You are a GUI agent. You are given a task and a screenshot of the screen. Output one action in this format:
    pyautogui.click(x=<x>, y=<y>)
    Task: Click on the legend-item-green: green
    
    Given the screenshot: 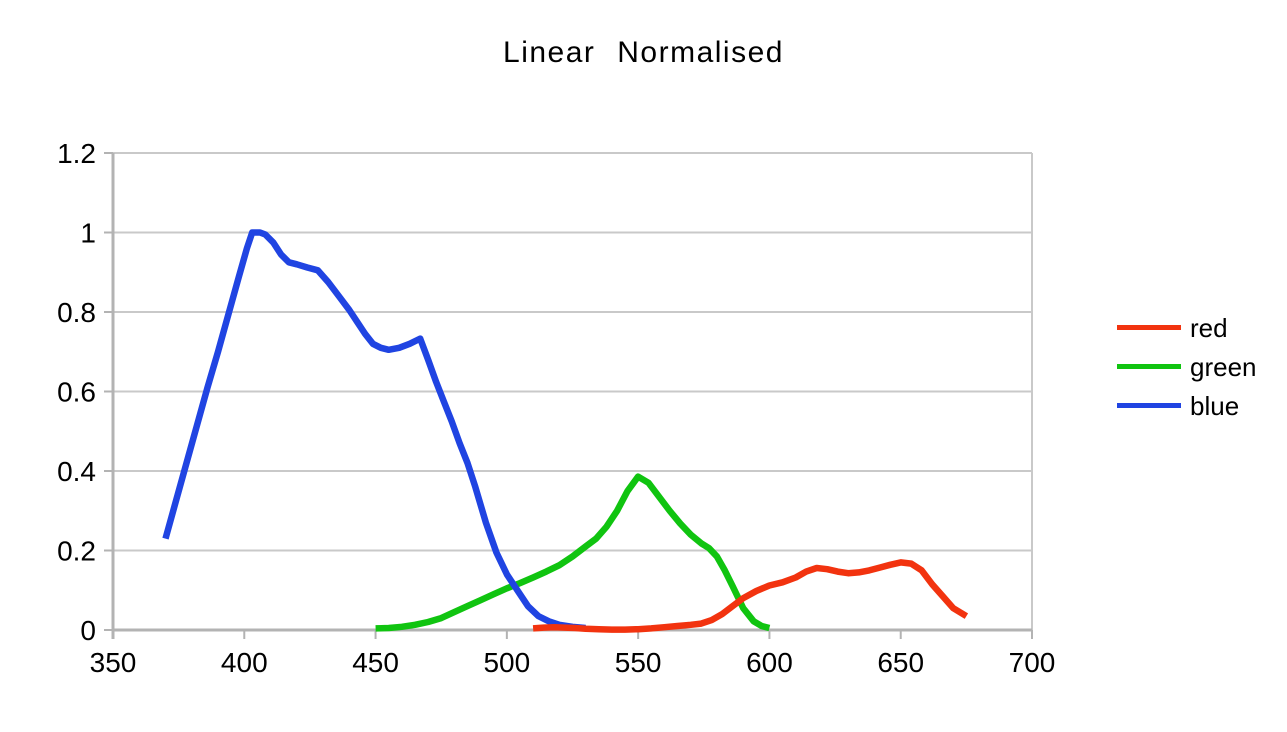 What is the action you would take?
    pyautogui.click(x=1187, y=366)
    